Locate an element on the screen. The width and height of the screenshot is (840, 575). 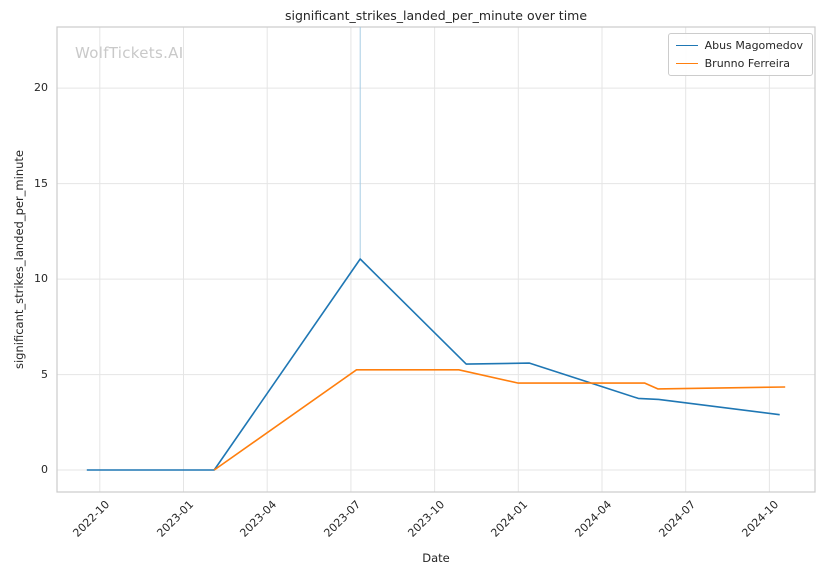
x-axis-label: Date is located at coordinates (436, 558).